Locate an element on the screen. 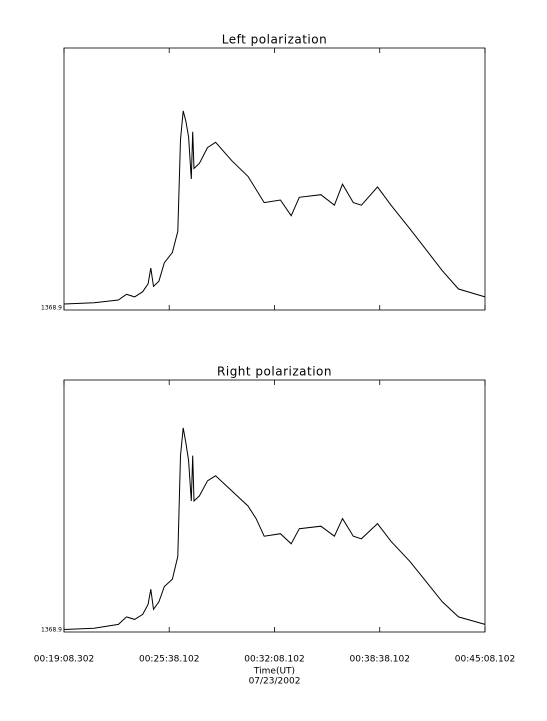  x-tick-label: 00:32:08.102 is located at coordinates (274, 660).